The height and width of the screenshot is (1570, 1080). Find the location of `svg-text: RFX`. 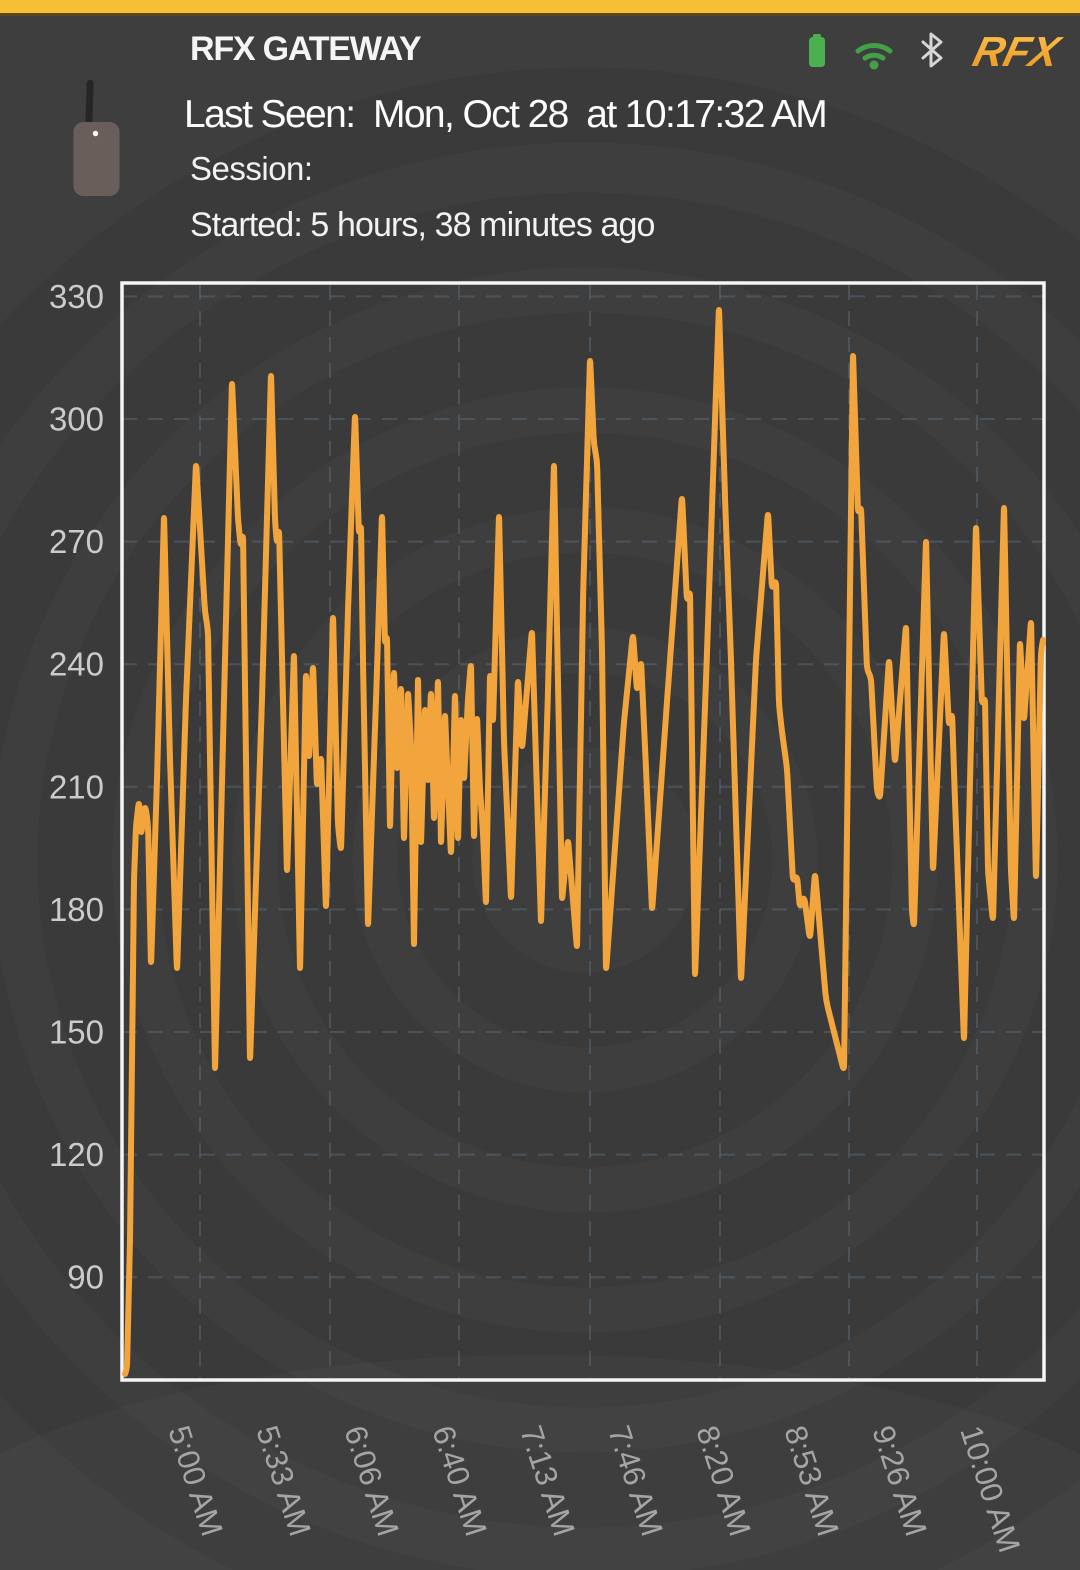

svg-text: RFX is located at coordinates (1017, 52).